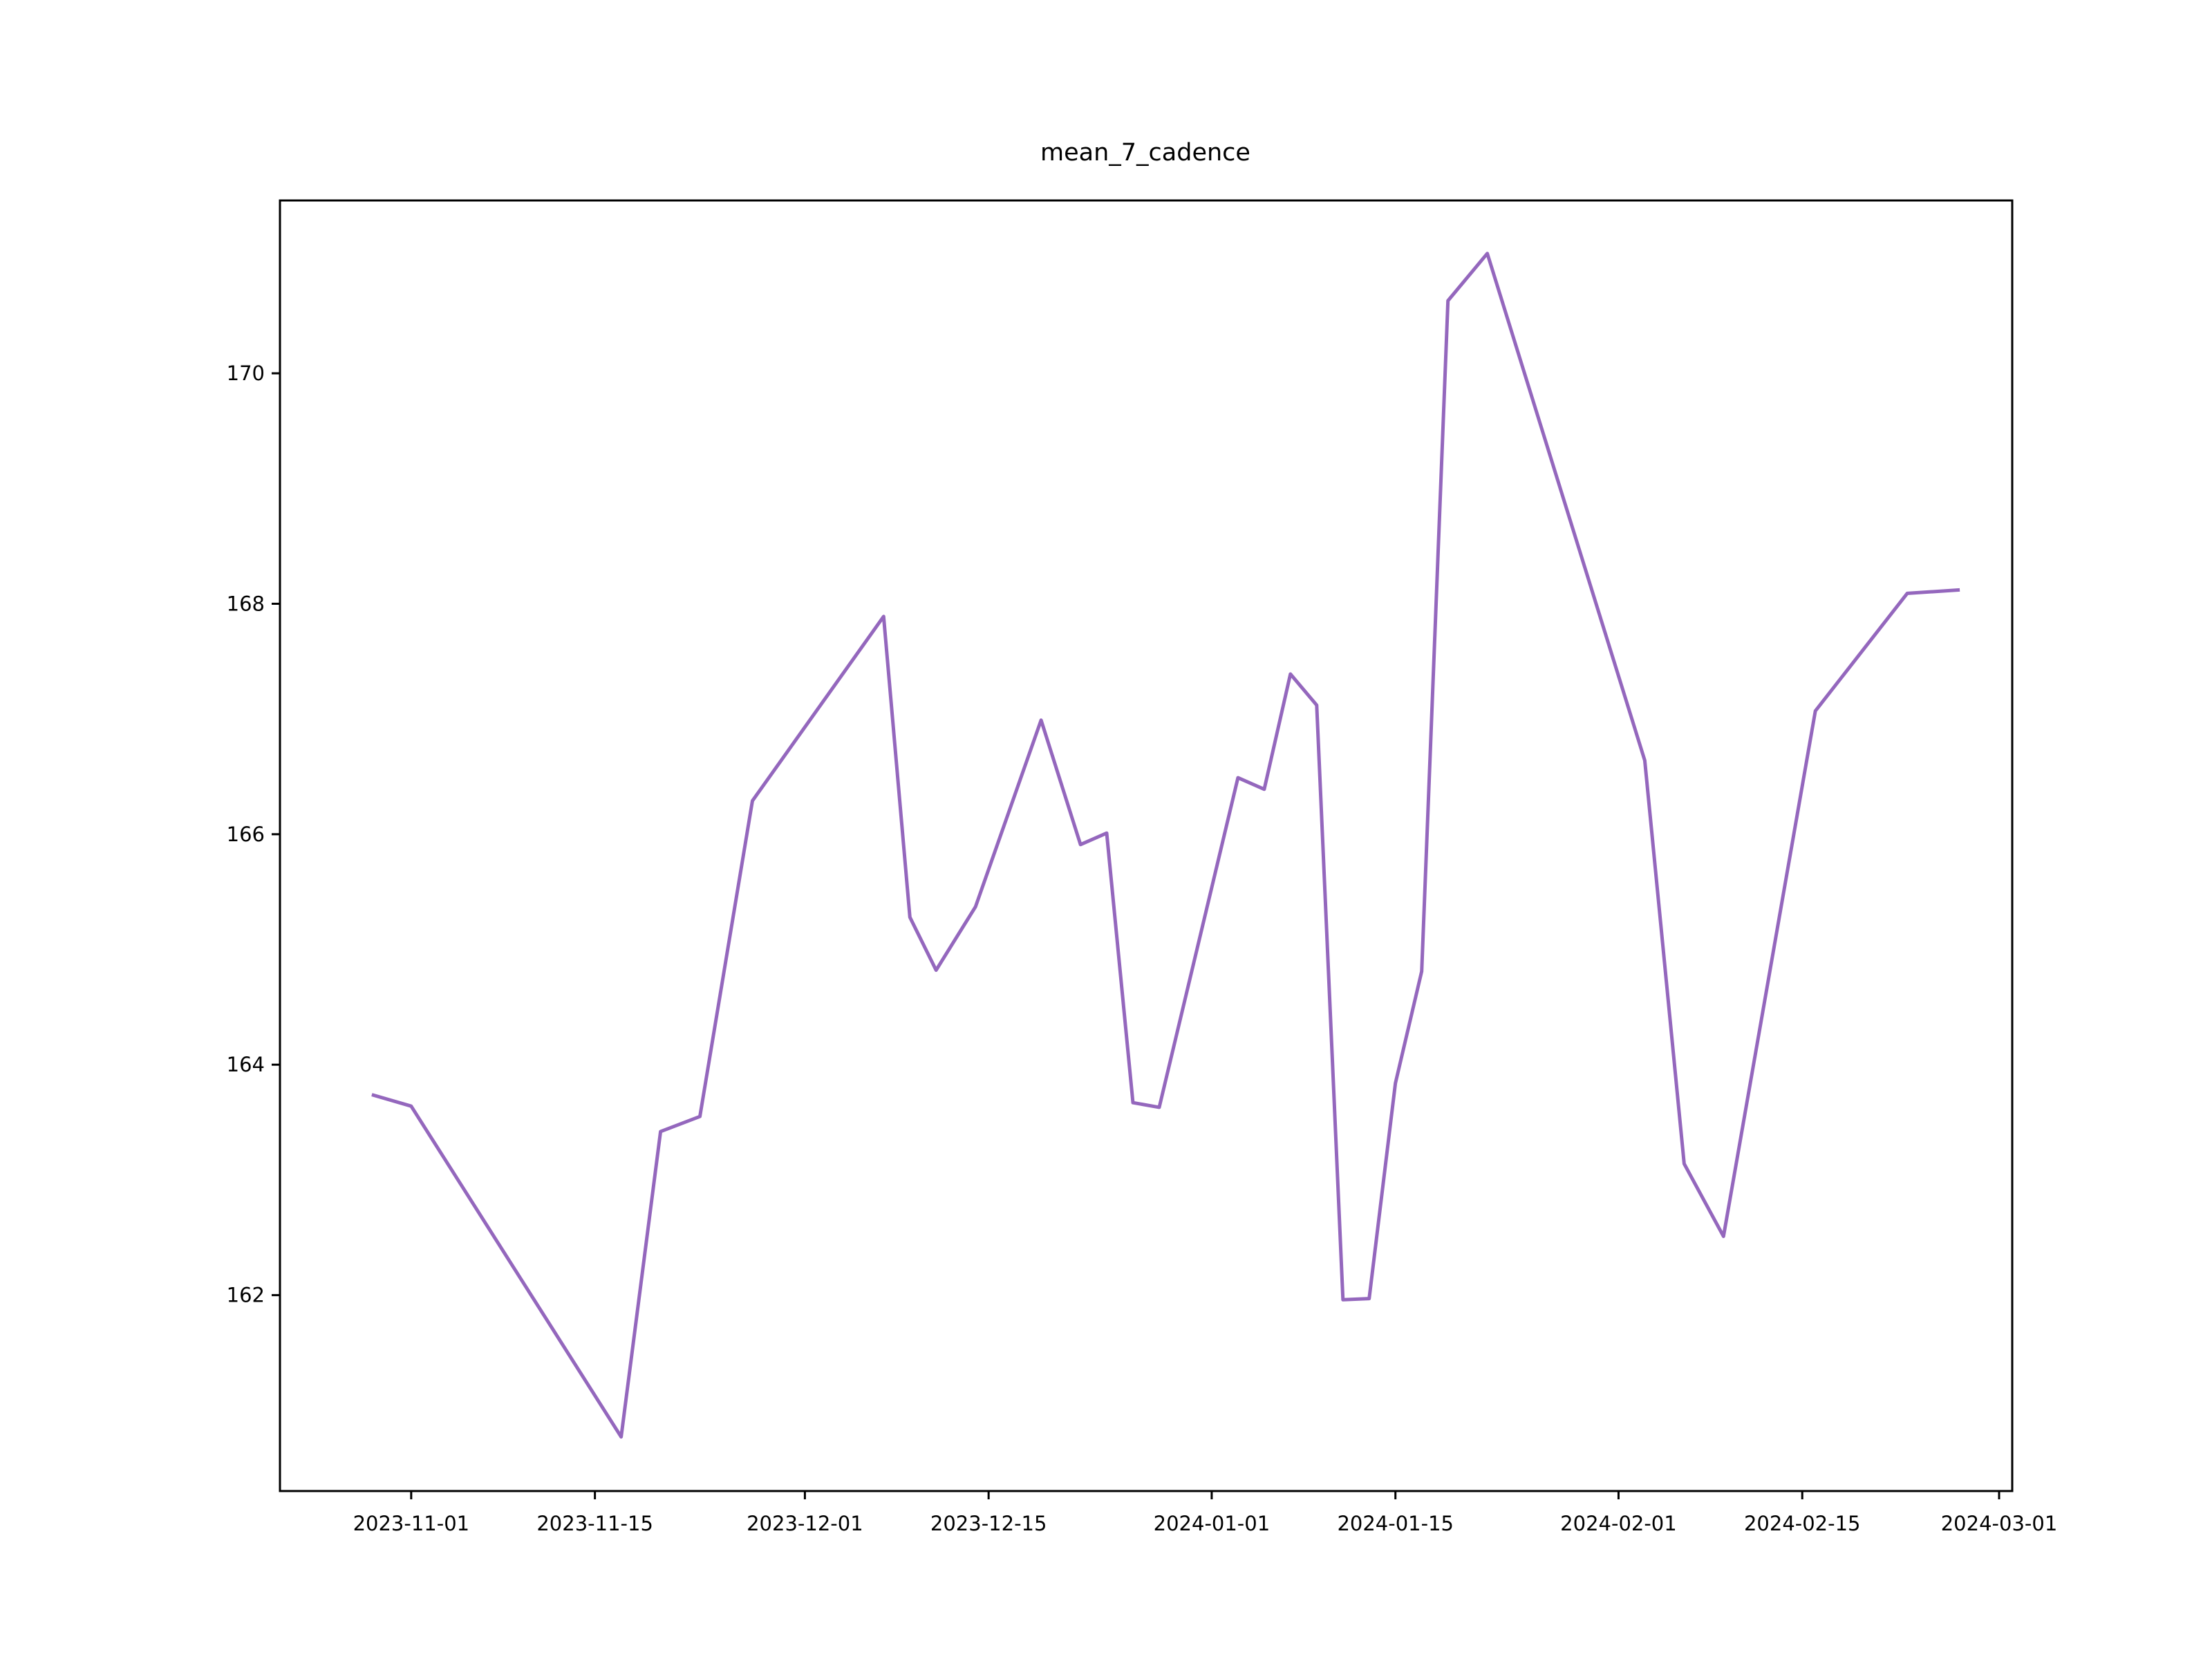 The image size is (2212, 1659). Describe the element at coordinates (246, 1295) in the screenshot. I see `y-tick-label: 162` at that location.